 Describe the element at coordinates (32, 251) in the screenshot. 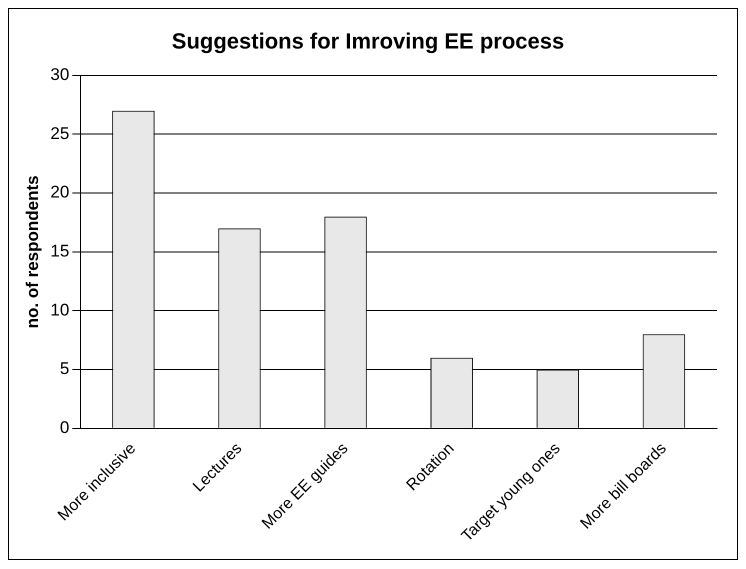

I see `y-axis-title: no. of respondents` at that location.